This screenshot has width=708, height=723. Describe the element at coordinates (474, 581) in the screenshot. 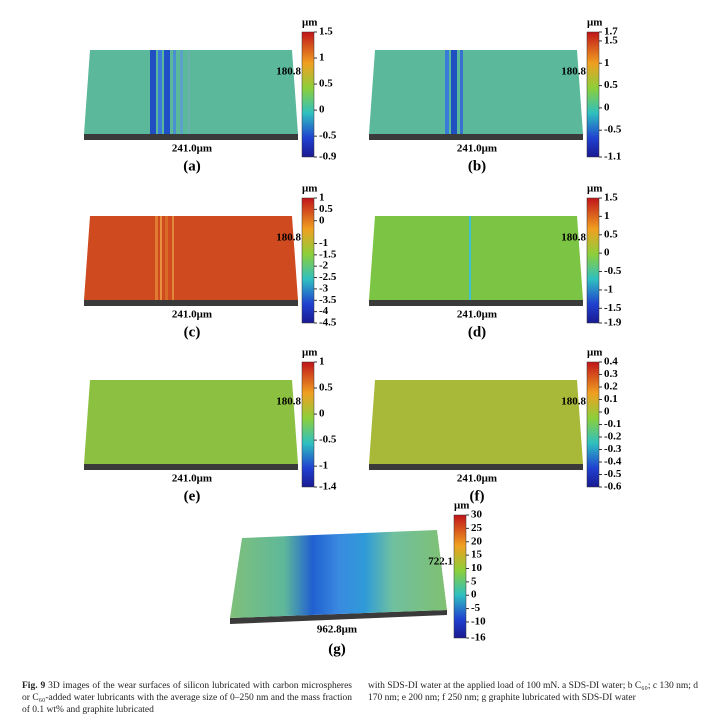

I see `colorbar-tick-label: 5` at that location.